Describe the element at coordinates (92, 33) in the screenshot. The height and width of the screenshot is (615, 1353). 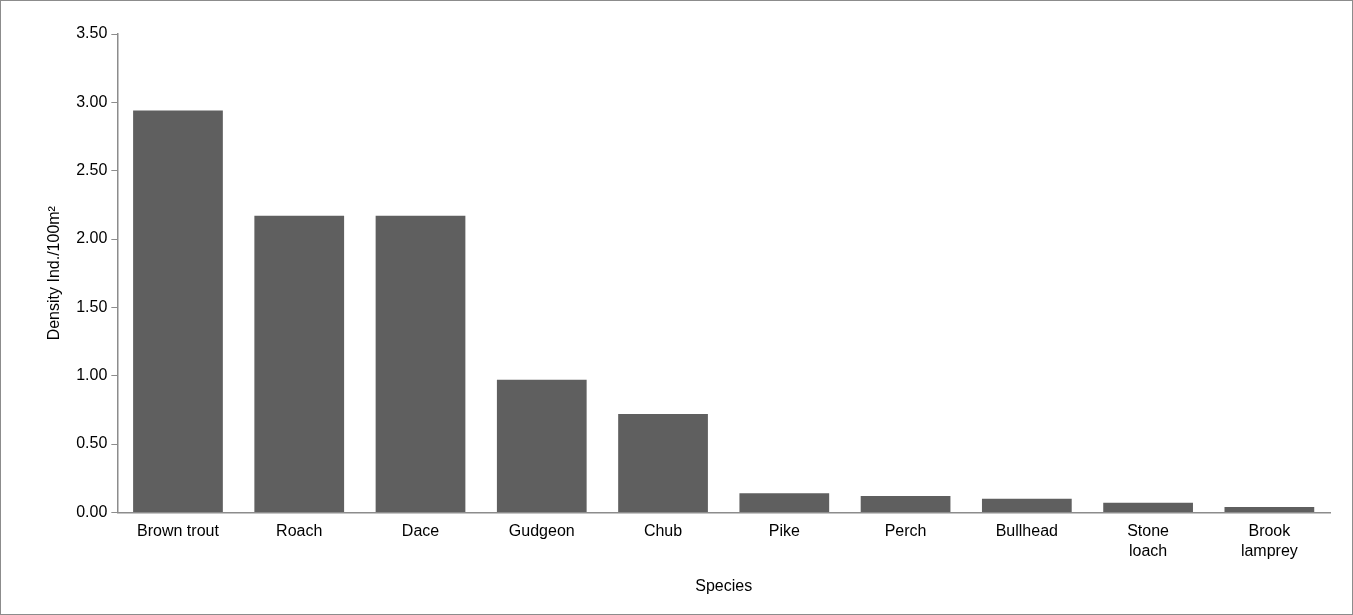
I see `y-tick-label: 3.50` at that location.